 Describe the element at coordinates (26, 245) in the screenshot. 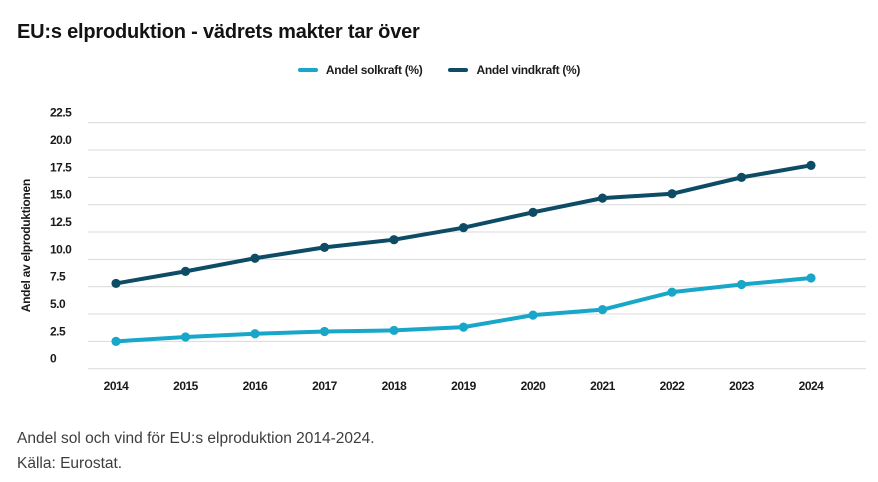

I see `y-axis-title: Andel av elproduktionen` at that location.